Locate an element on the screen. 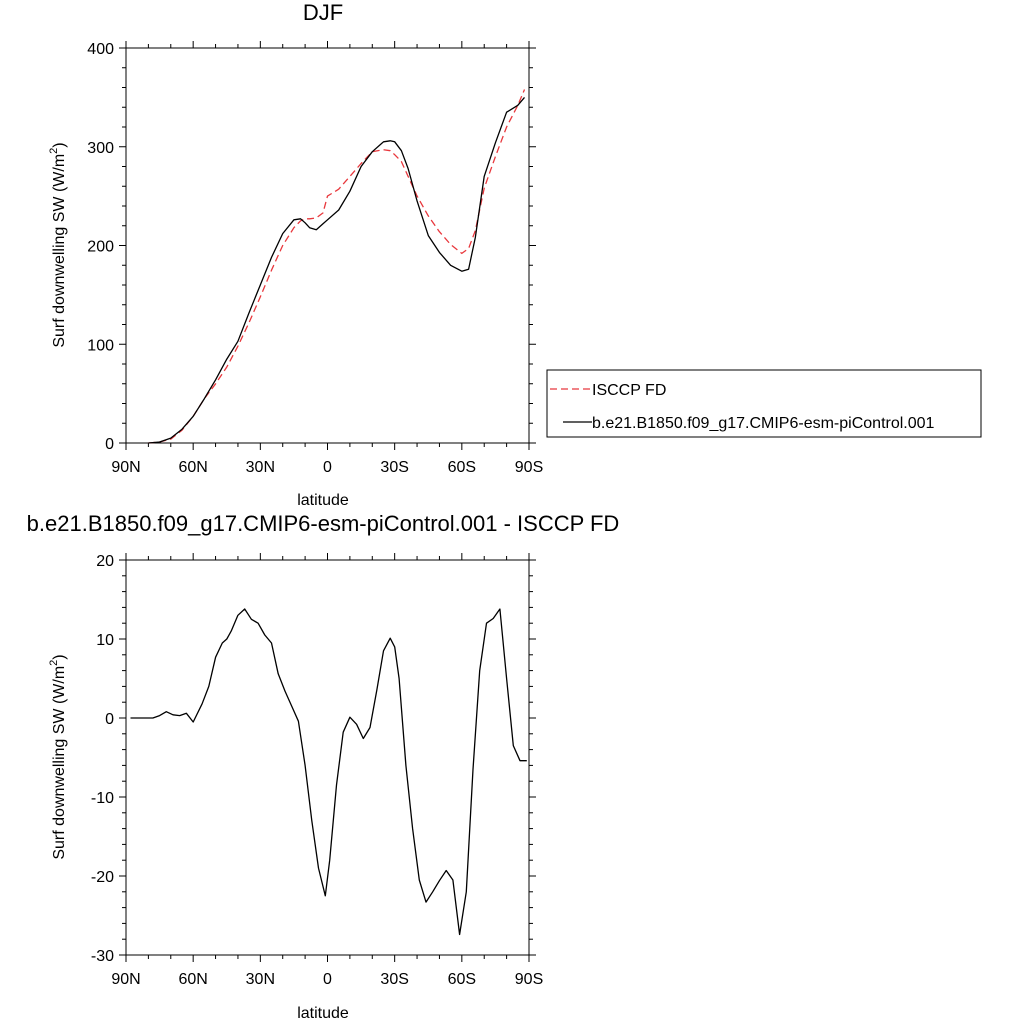 The width and height of the screenshot is (1024, 1024). y-tick-label: 20 is located at coordinates (105, 561).